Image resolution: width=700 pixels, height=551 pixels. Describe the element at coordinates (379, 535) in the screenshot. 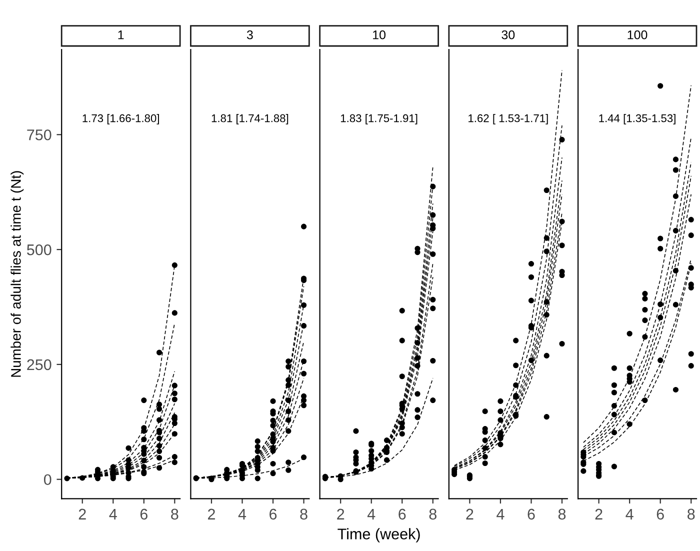

I see `x-axis-title: Time (week)` at that location.